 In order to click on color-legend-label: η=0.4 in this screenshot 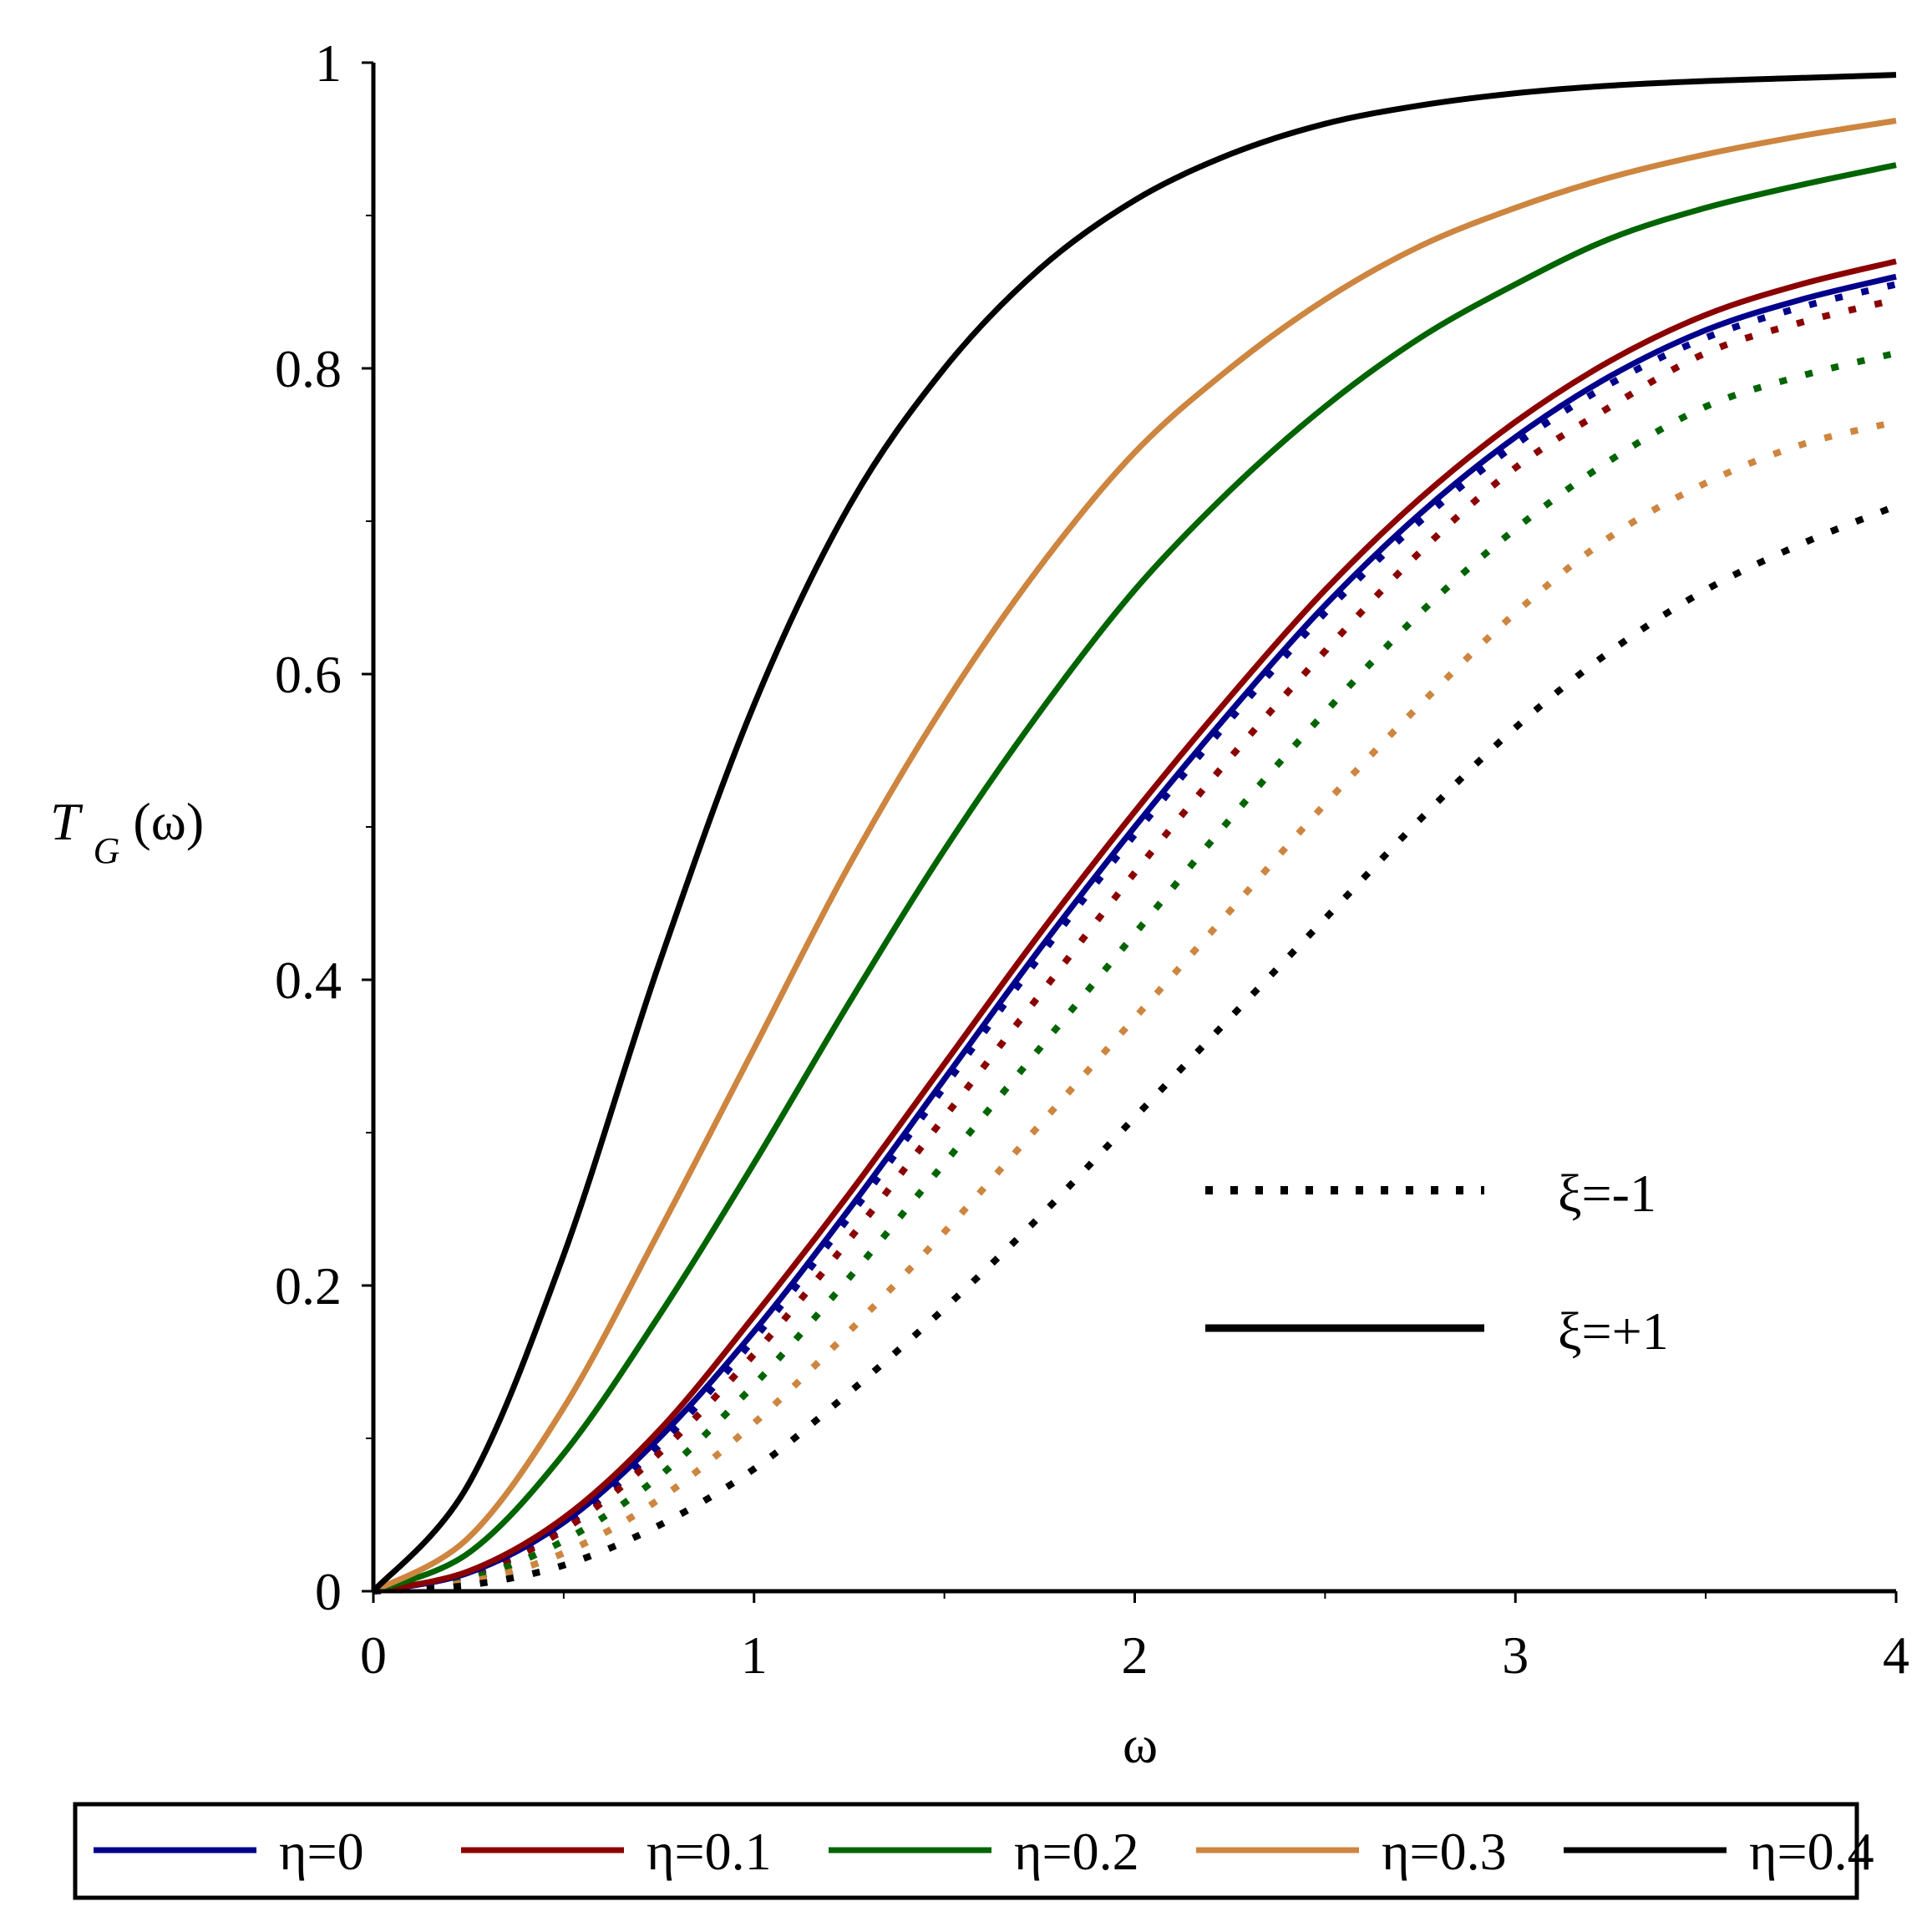, I will do `click(1811, 1851)`.